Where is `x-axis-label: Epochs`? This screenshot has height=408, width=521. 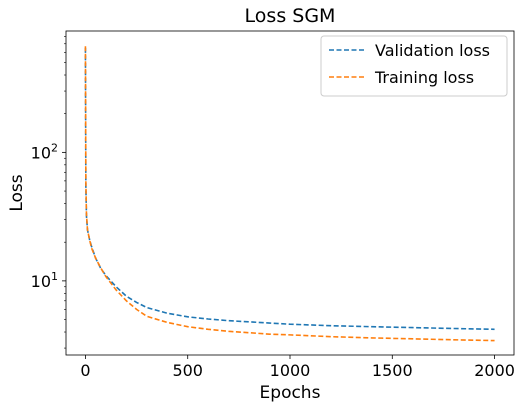
x-axis-label: Epochs is located at coordinates (290, 393).